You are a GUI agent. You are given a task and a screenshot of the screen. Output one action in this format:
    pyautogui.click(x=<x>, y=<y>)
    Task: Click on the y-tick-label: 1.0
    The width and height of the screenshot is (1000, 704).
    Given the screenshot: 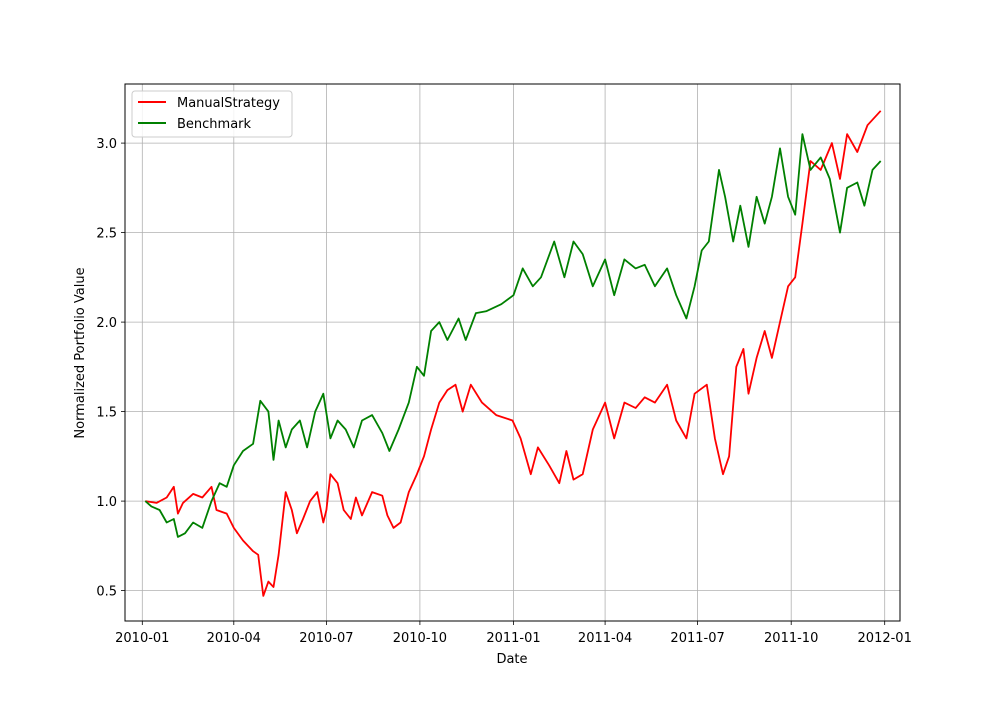 What is the action you would take?
    pyautogui.click(x=106, y=502)
    